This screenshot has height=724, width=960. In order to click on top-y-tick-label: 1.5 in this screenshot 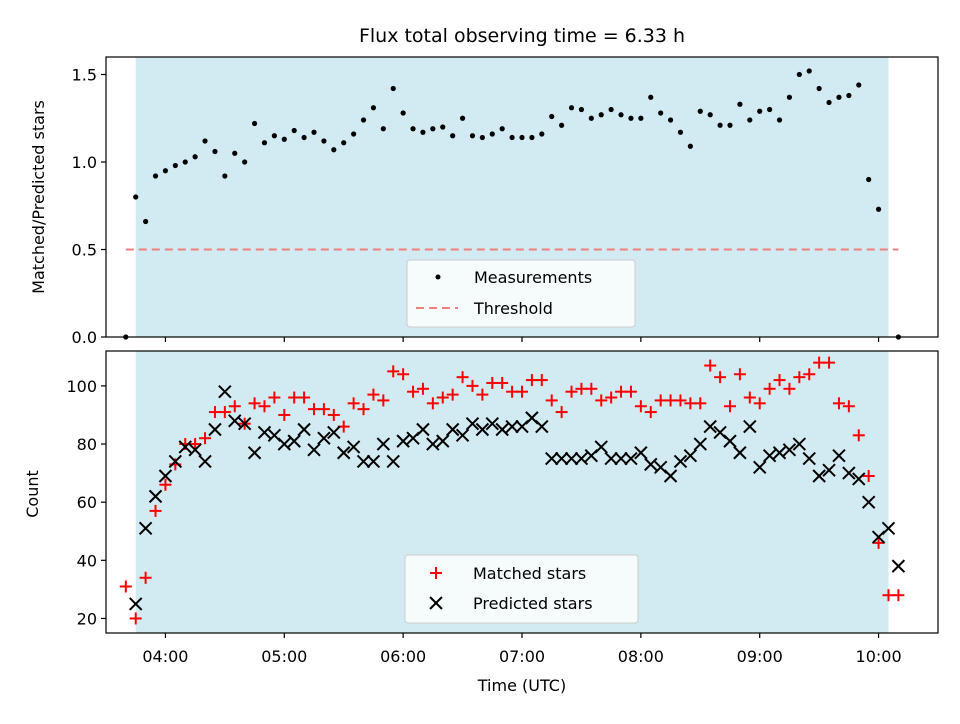, I will do `click(84, 75)`.